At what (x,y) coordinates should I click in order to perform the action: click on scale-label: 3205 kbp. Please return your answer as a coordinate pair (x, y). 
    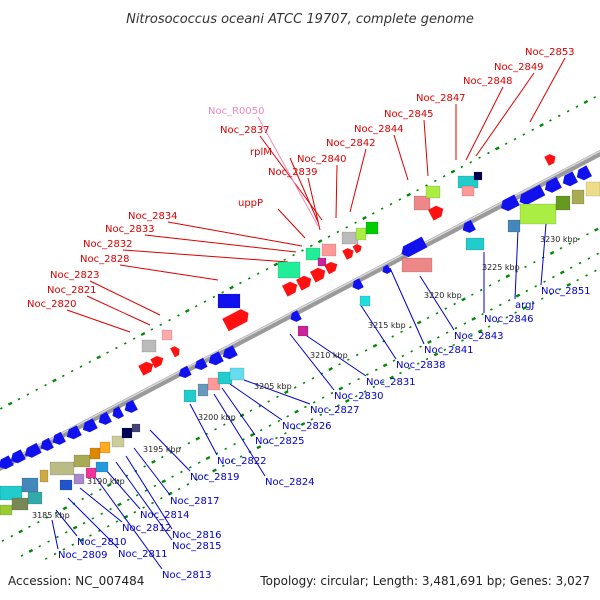
    Looking at the image, I should click on (273, 386).